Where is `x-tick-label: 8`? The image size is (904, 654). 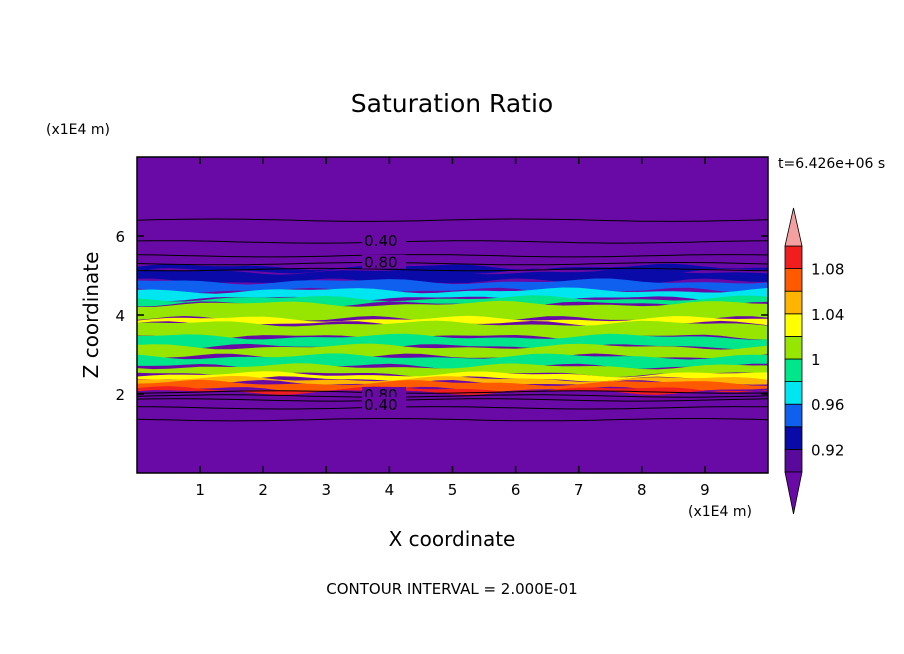
x-tick-label: 8 is located at coordinates (642, 490).